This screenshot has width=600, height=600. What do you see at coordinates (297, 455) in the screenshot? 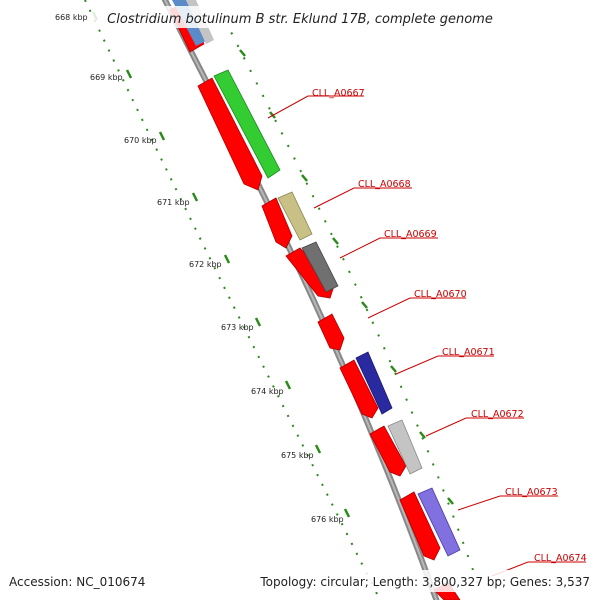
I see `scale-label: 675 kbp` at bounding box center [297, 455].